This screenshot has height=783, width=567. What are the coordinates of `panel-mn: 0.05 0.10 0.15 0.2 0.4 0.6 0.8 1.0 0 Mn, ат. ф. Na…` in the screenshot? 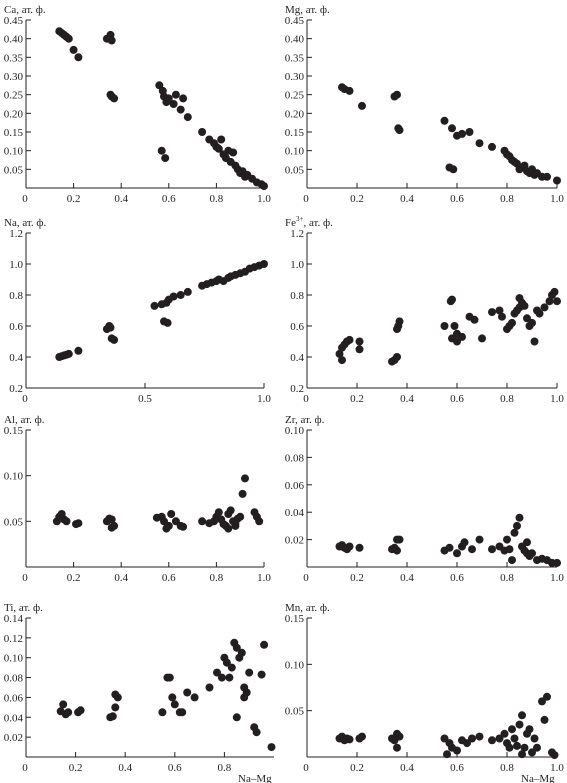 It's located at (425, 692).